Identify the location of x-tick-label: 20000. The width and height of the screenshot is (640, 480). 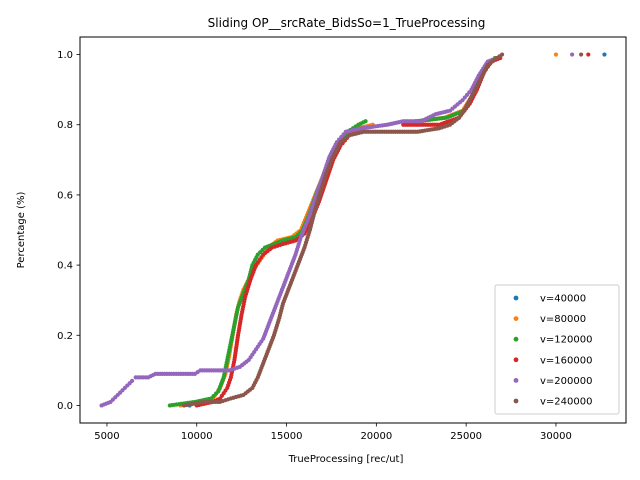
(376, 436).